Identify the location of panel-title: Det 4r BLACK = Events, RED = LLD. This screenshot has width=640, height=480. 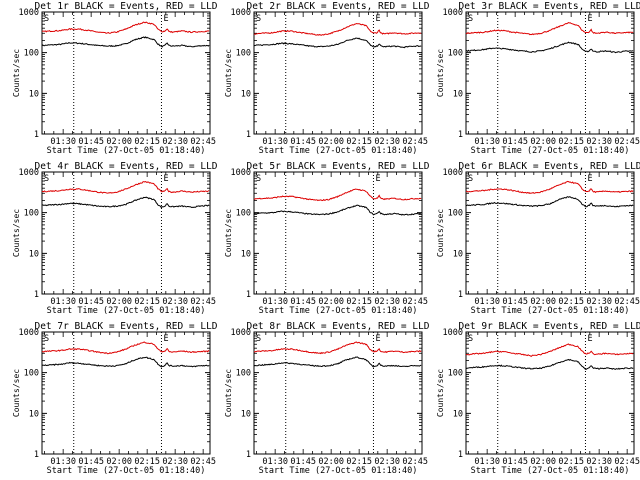
(125, 166).